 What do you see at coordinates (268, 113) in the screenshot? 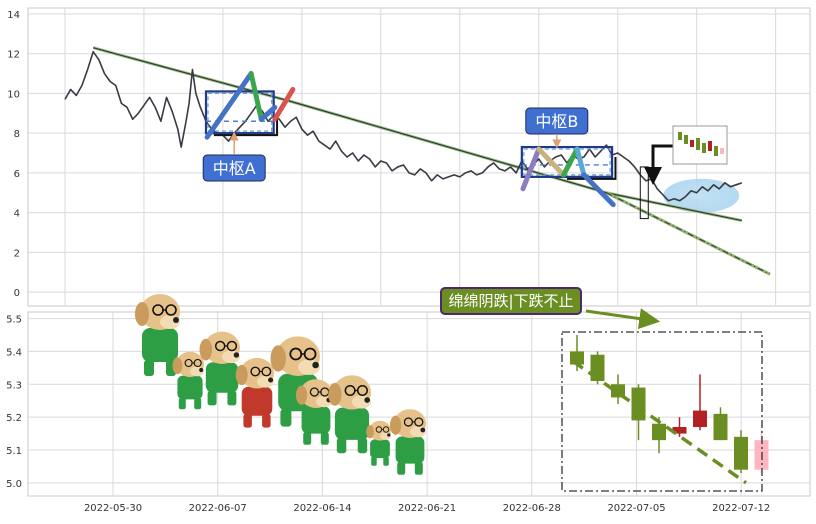
I see `stroke-segment-a3` at bounding box center [268, 113].